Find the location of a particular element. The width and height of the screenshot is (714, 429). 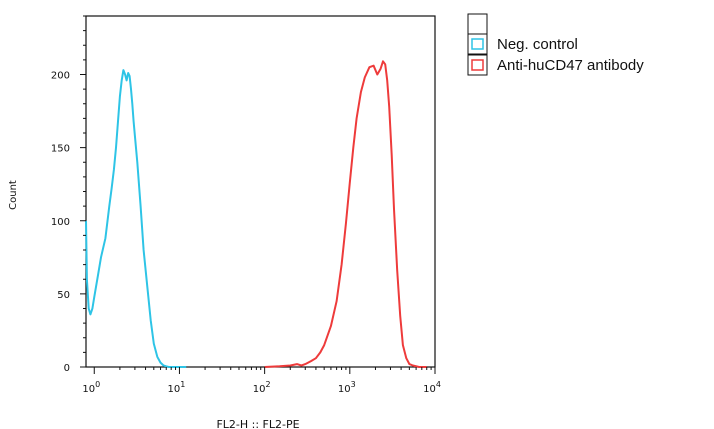

y-tick-label: 150 is located at coordinates (60, 149).